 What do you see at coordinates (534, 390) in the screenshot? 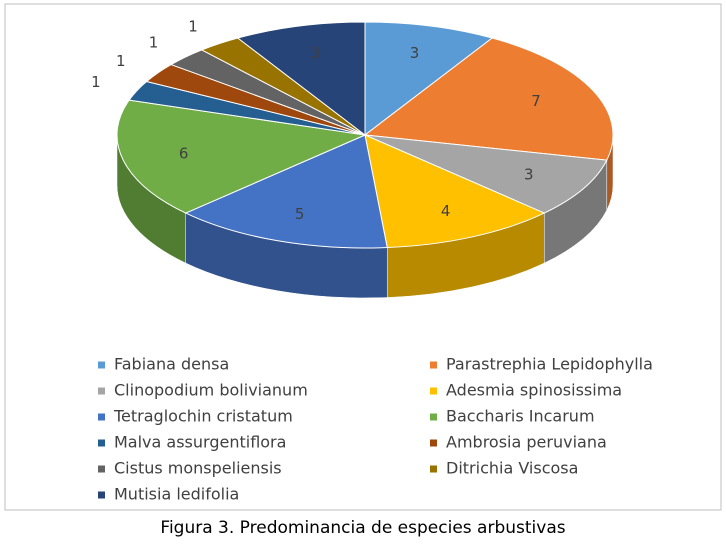
I see `legend-label: Adesmia spinosissima` at bounding box center [534, 390].